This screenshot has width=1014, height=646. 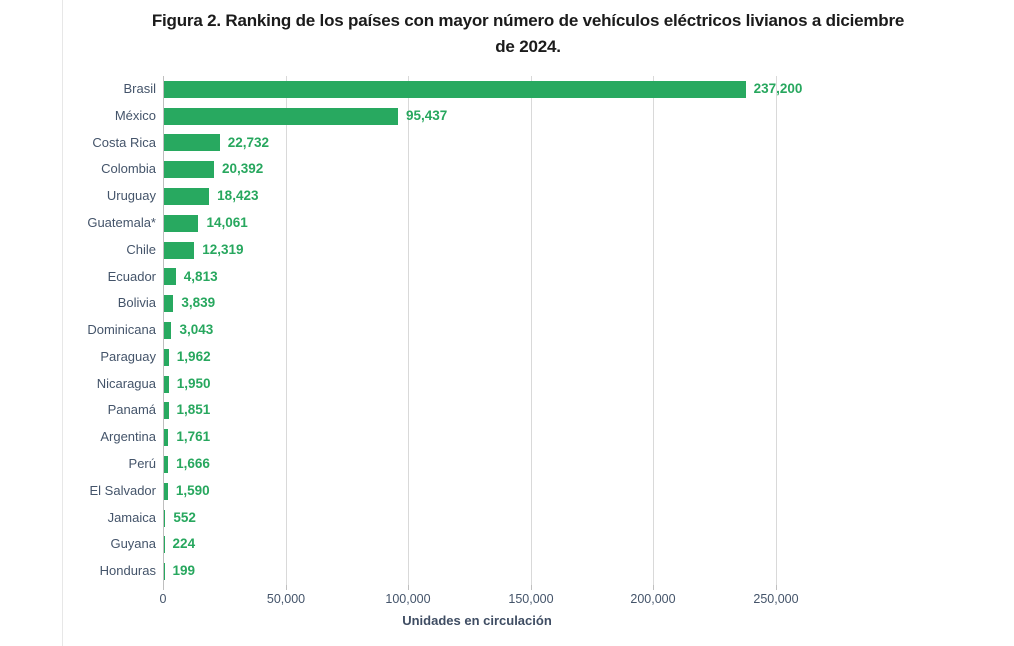 What do you see at coordinates (528, 544) in the screenshot?
I see `bar-row: Guyana 224` at bounding box center [528, 544].